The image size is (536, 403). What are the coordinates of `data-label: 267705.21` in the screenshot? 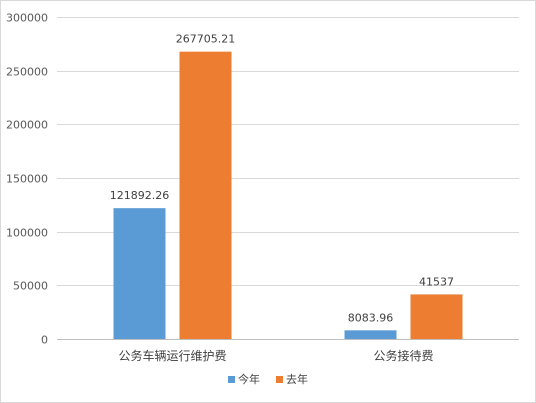 It's located at (206, 39).